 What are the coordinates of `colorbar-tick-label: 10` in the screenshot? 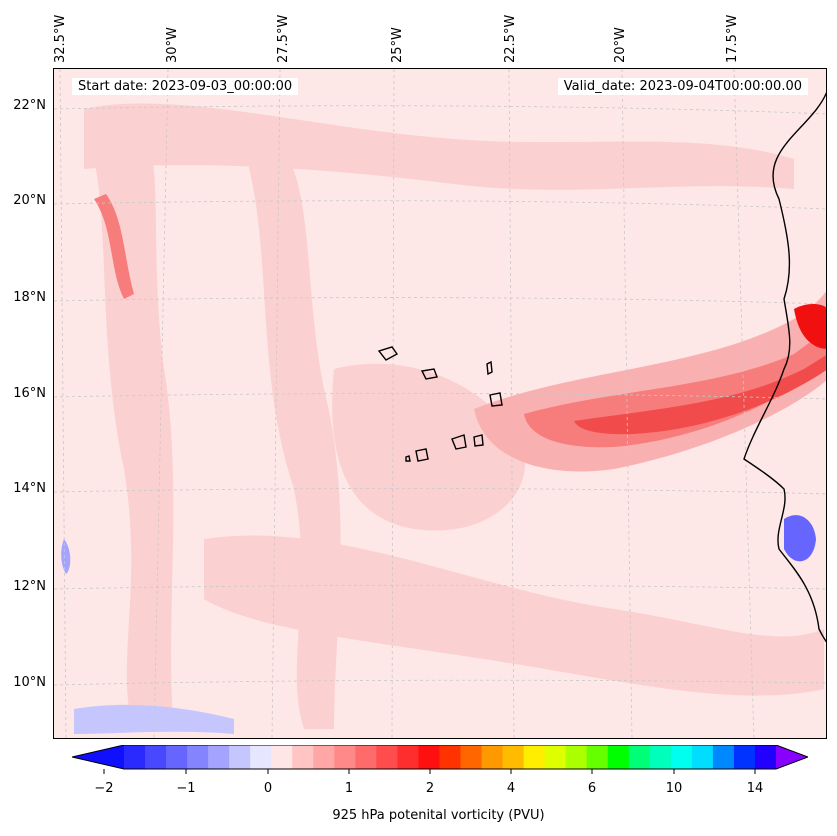 It's located at (674, 788).